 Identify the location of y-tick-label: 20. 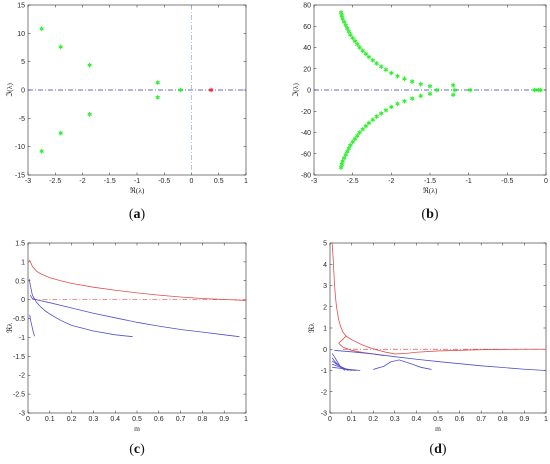
(307, 69).